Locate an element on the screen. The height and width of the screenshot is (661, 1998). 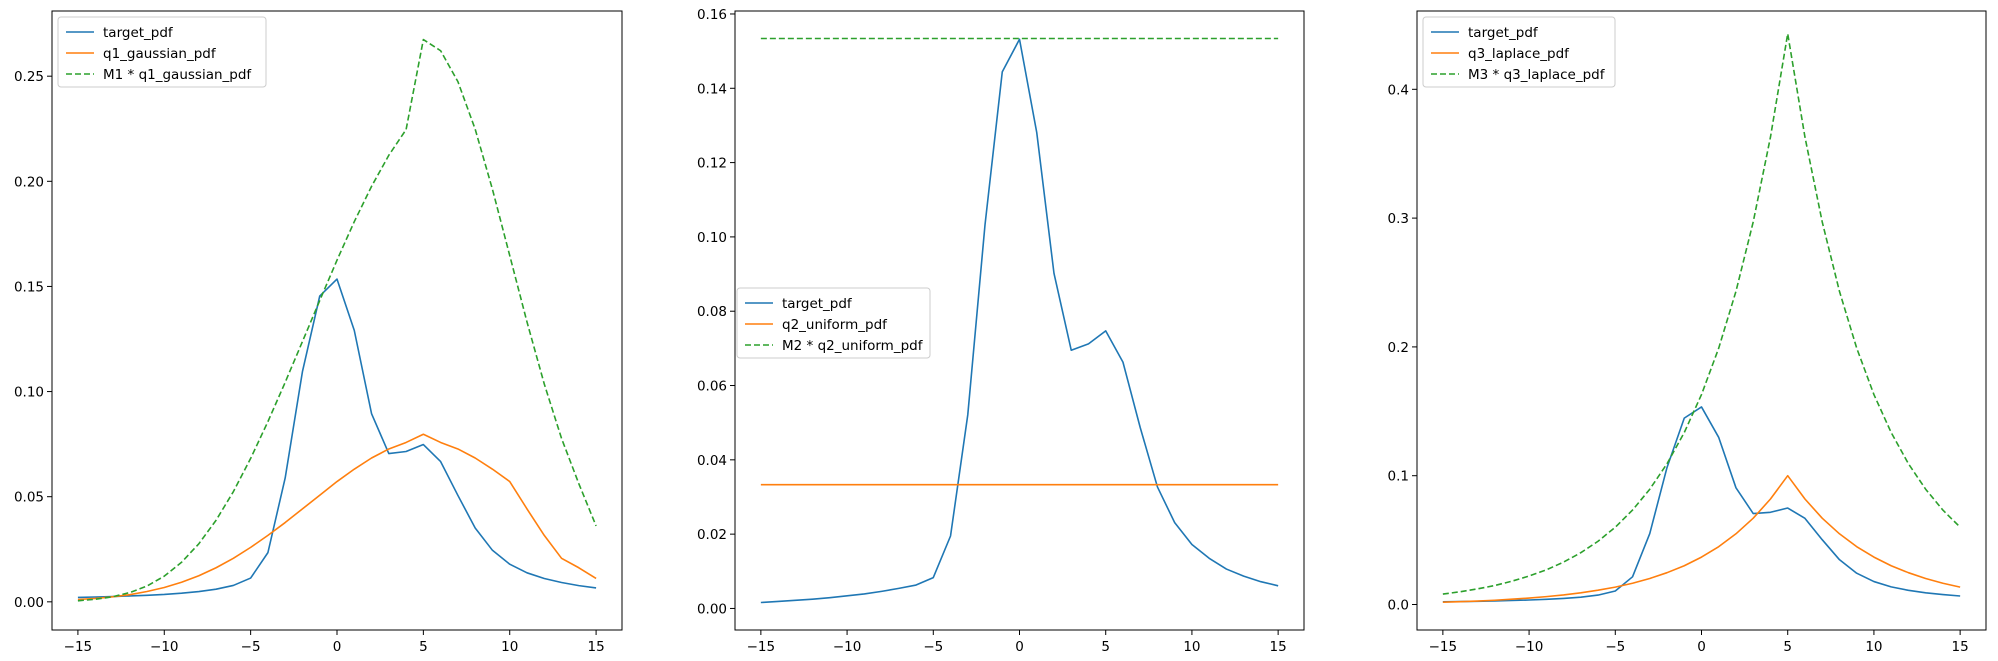
y-tick-label: 0.15 is located at coordinates (29, 287).